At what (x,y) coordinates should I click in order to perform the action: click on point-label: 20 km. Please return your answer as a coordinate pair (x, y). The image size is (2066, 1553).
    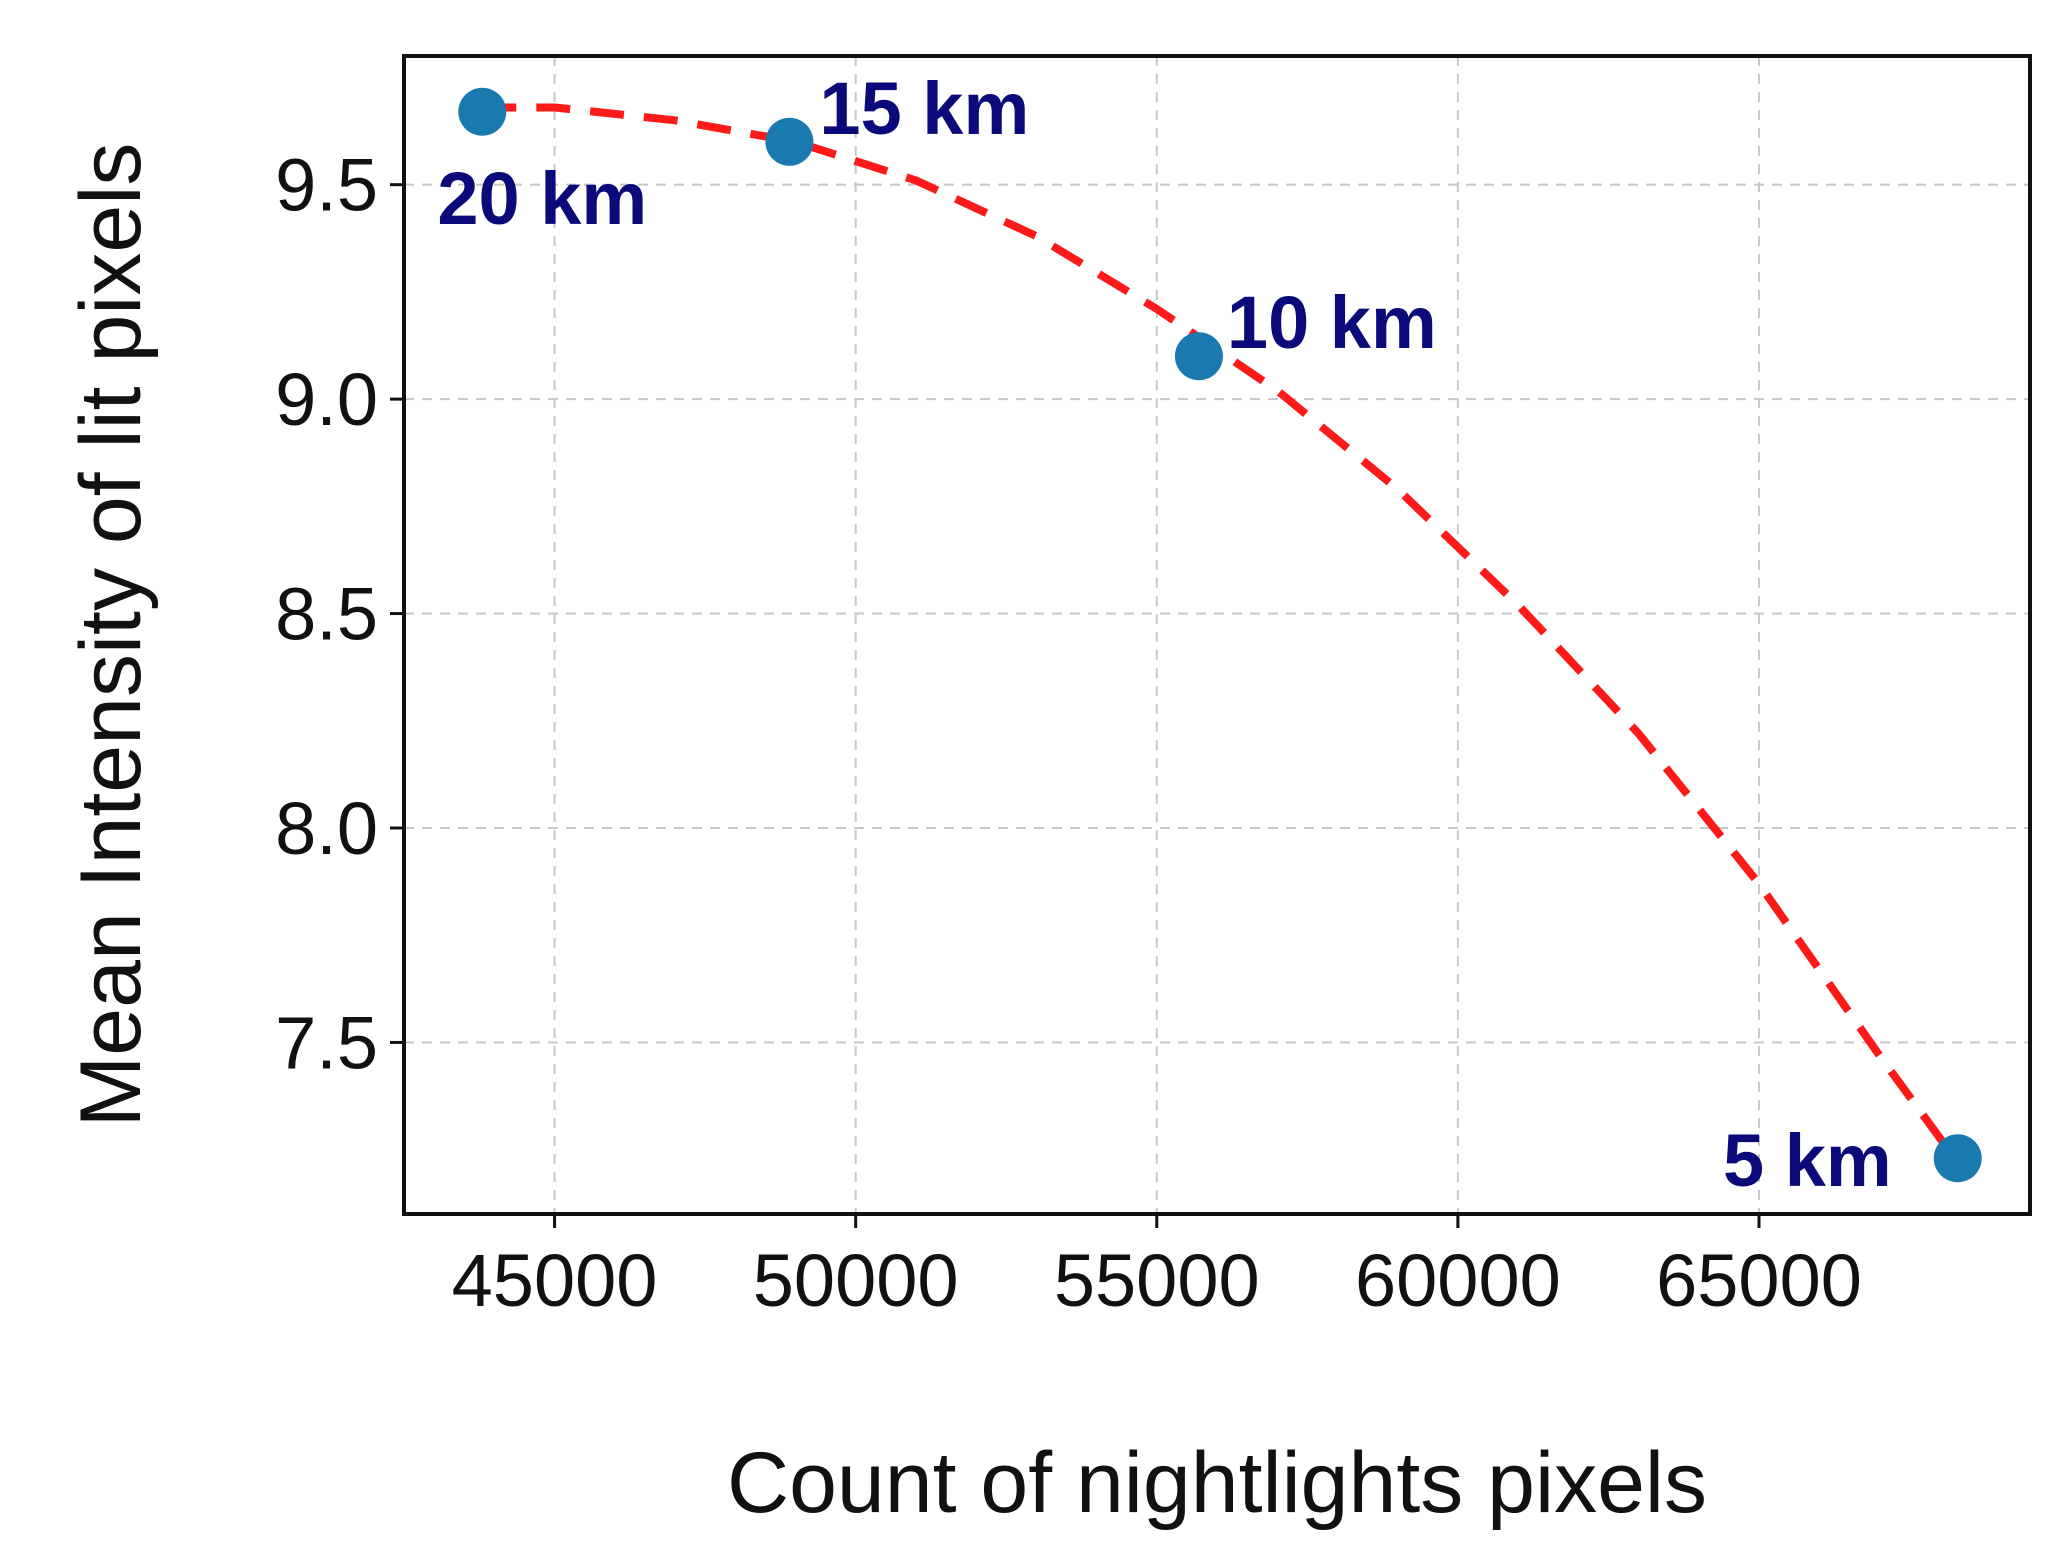
    Looking at the image, I should click on (542, 198).